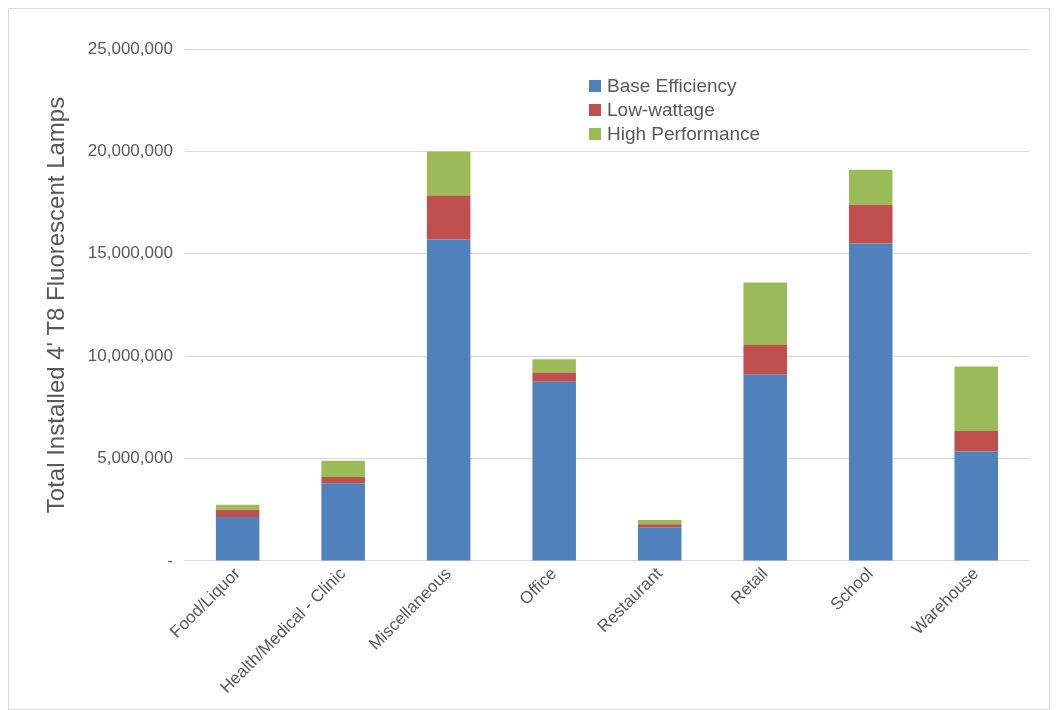 The image size is (1064, 710). Describe the element at coordinates (170, 560) in the screenshot. I see `y-tick-label: -` at that location.